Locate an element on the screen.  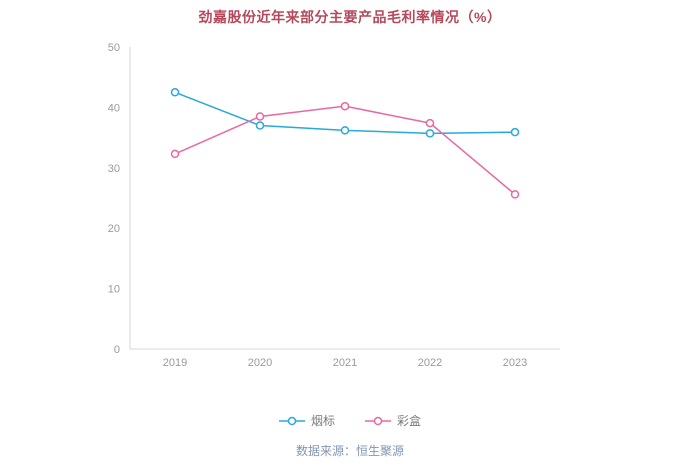
svg-text: 2022 is located at coordinates (430, 363).